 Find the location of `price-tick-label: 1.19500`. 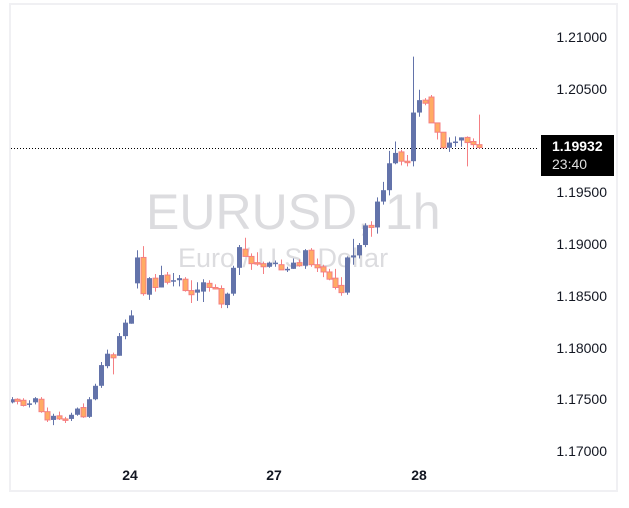

price-tick-label: 1.19500 is located at coordinates (581, 192).